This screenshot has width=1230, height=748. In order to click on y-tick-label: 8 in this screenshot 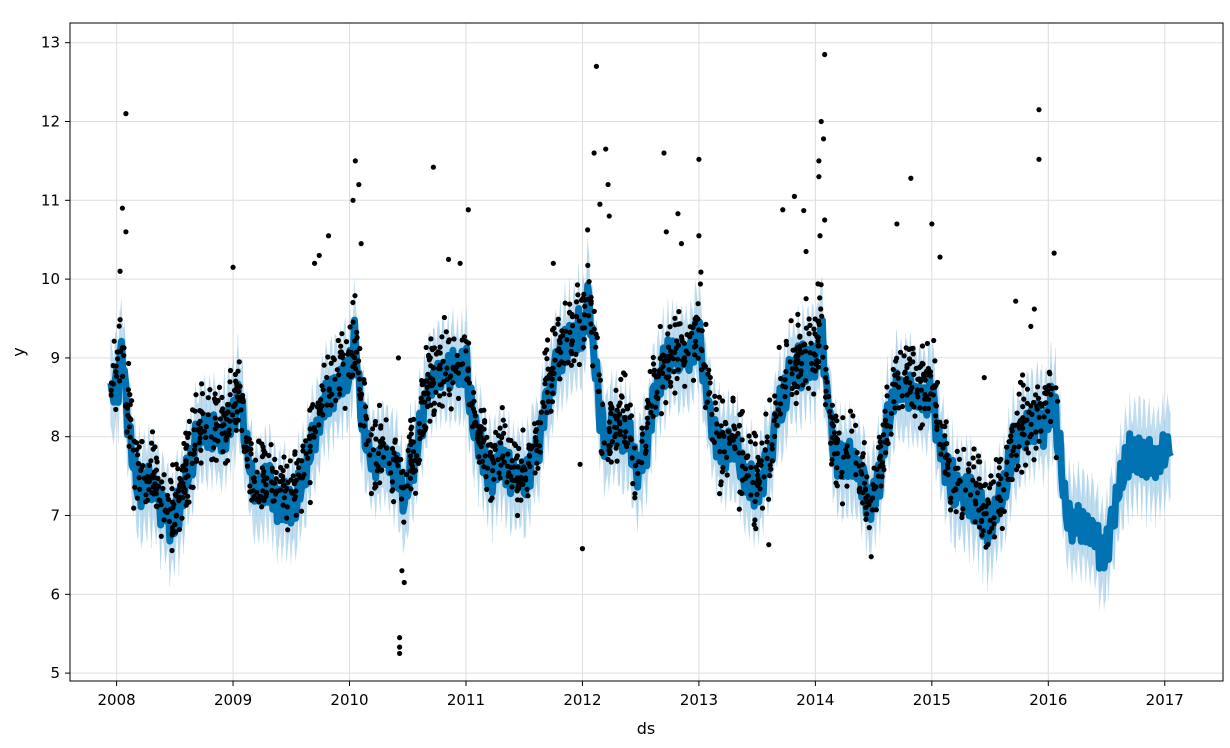, I will do `click(55, 437)`.